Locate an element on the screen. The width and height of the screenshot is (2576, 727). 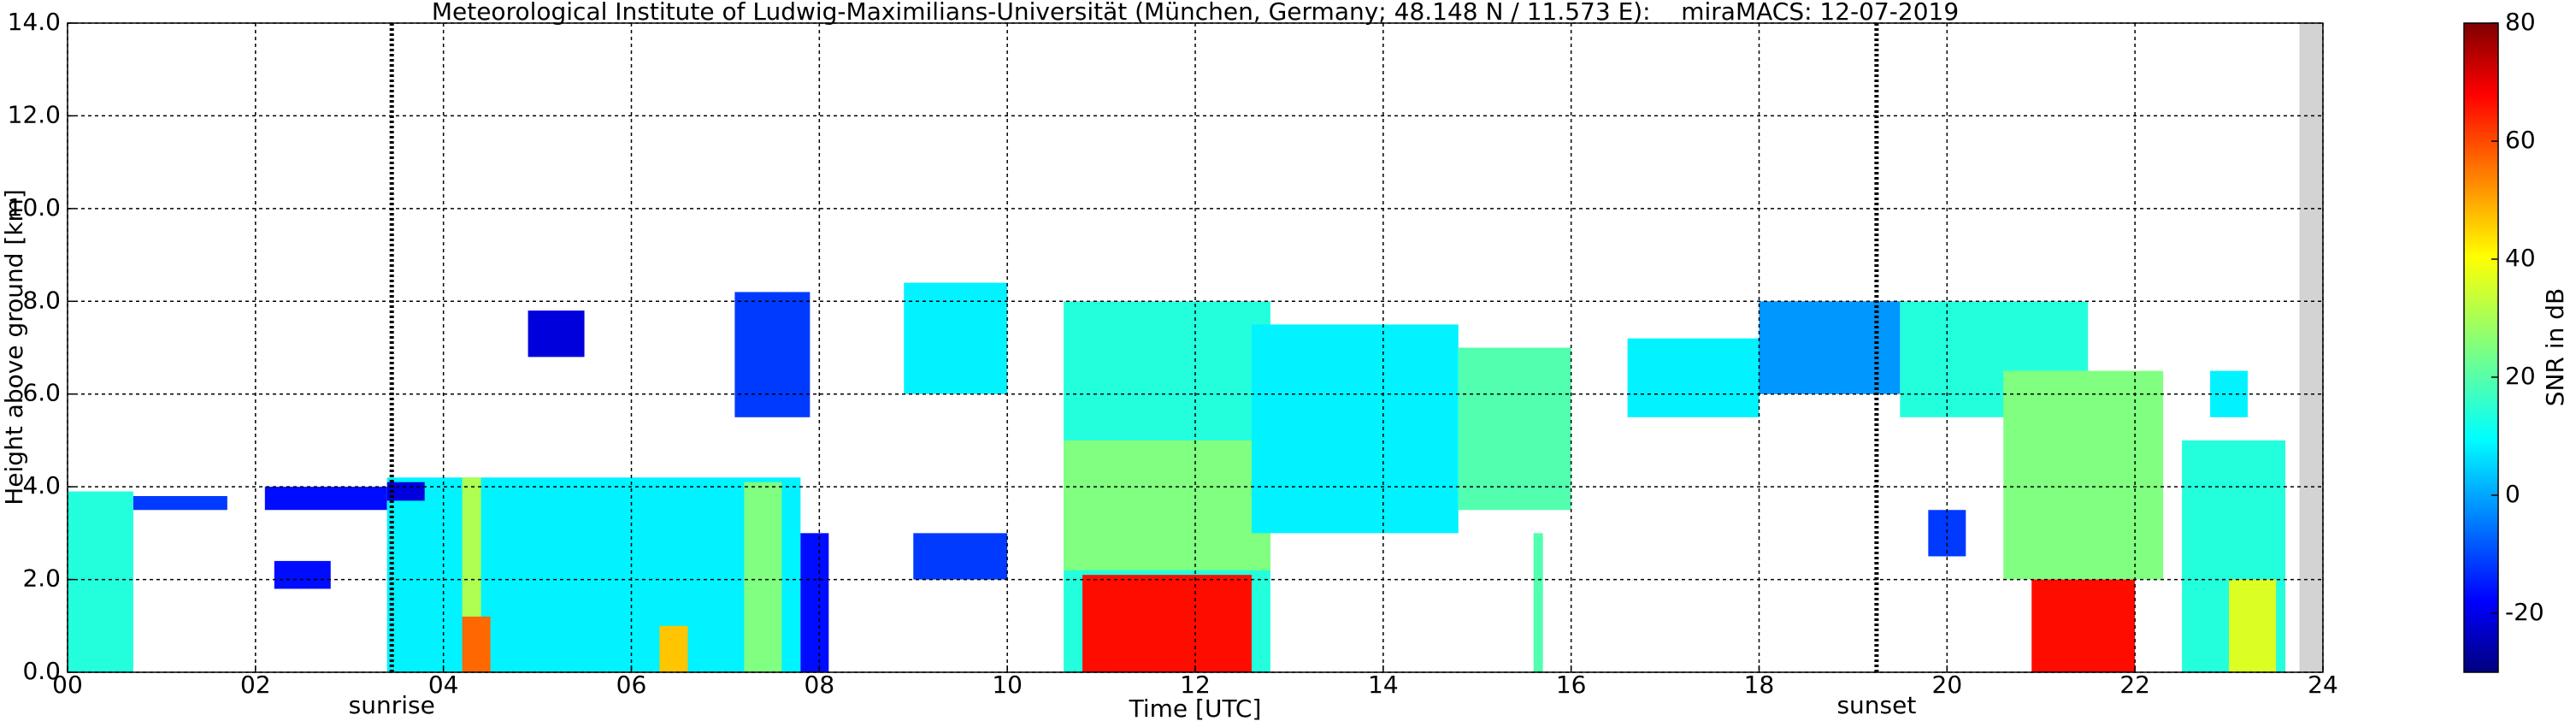
x-tick-label: 12 is located at coordinates (1195, 685).